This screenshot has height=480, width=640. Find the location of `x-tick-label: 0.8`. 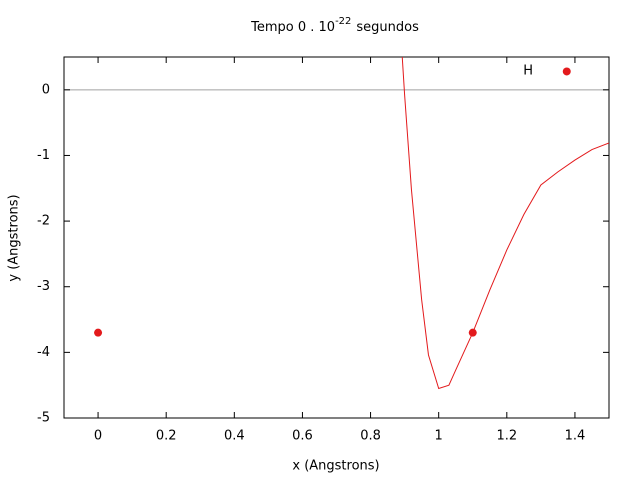

x-tick-label: 0.8 is located at coordinates (370, 436).